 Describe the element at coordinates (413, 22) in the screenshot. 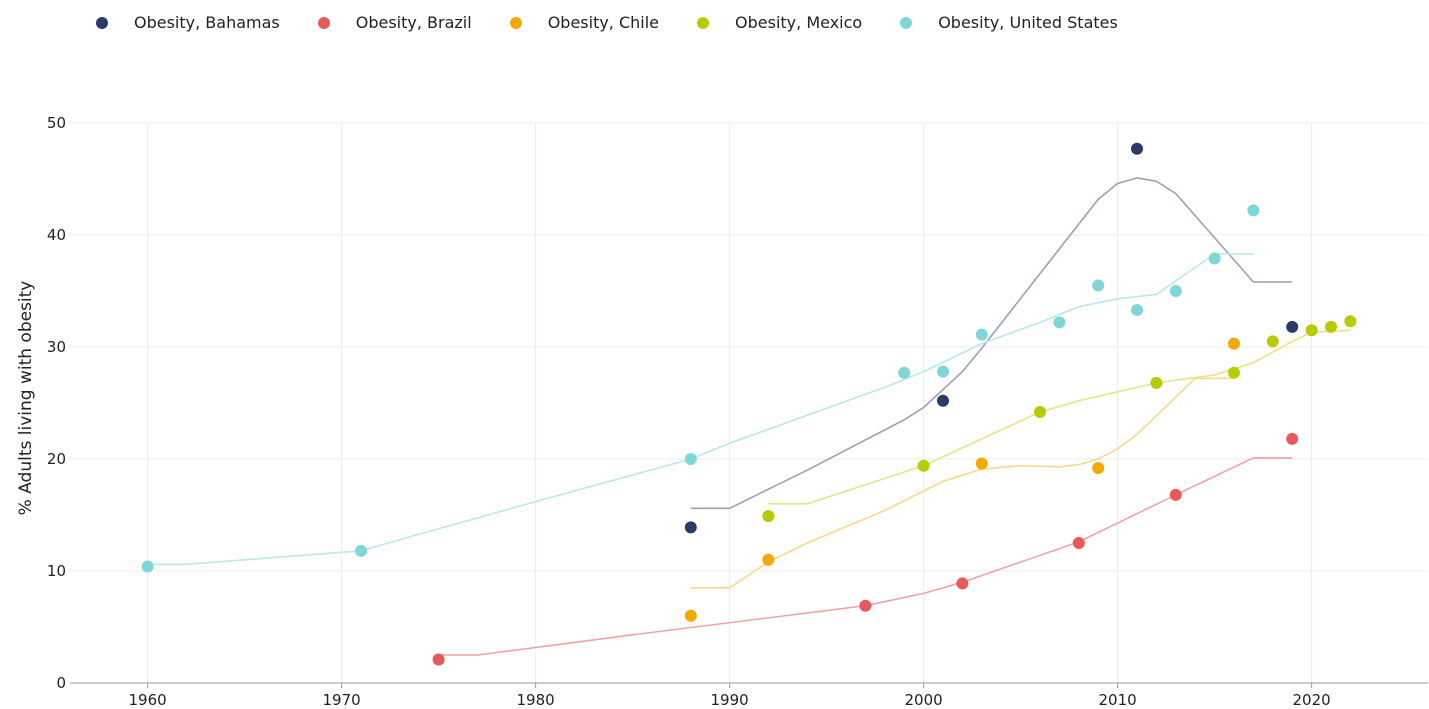

I see `legend-label: Obesity, Brazil` at that location.